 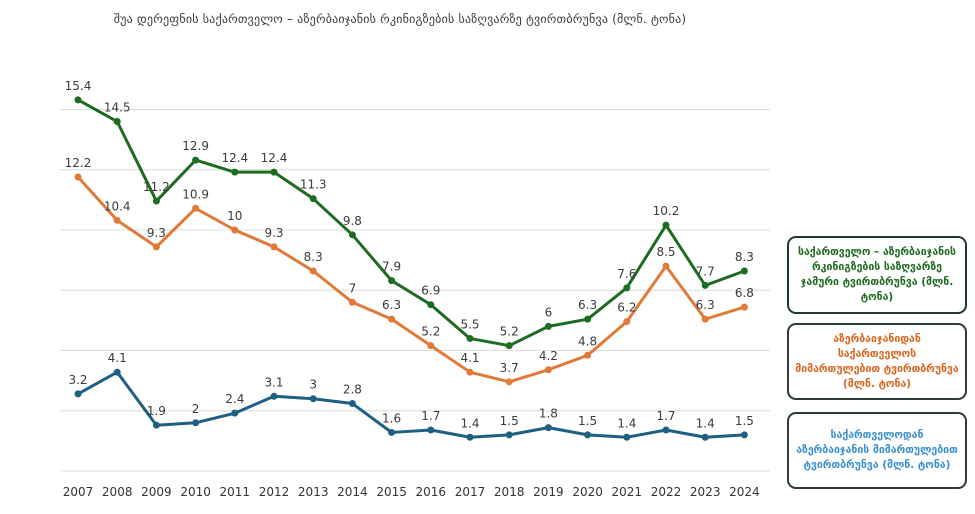 What do you see at coordinates (548, 356) in the screenshot?
I see `data-label: 4.2` at bounding box center [548, 356].